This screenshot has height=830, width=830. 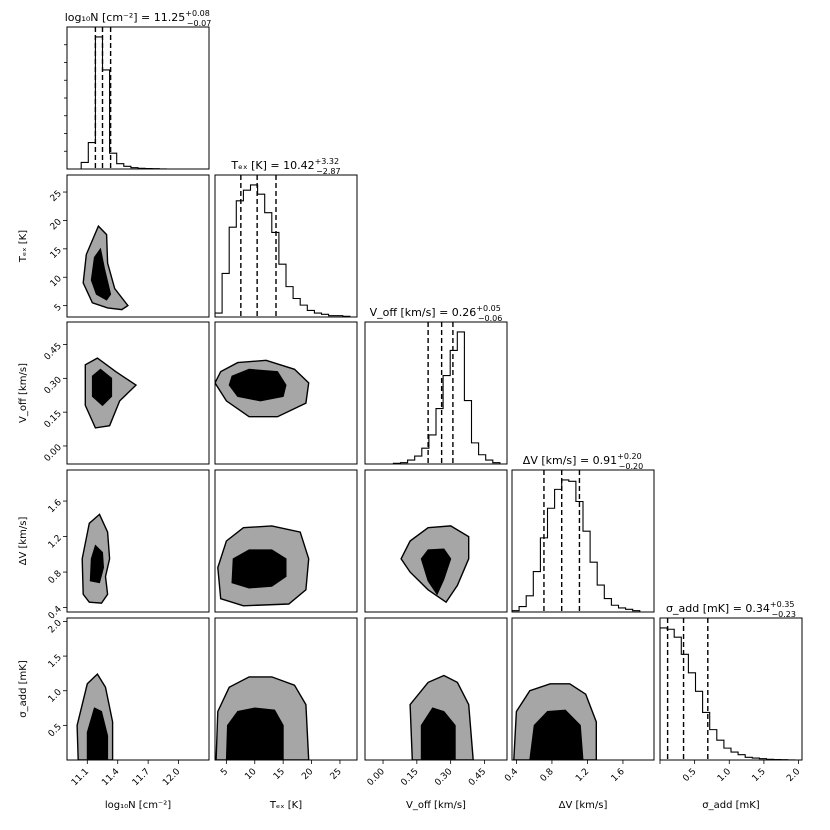 I want to click on xtick-label-dV: 1.6, so click(x=618, y=775).